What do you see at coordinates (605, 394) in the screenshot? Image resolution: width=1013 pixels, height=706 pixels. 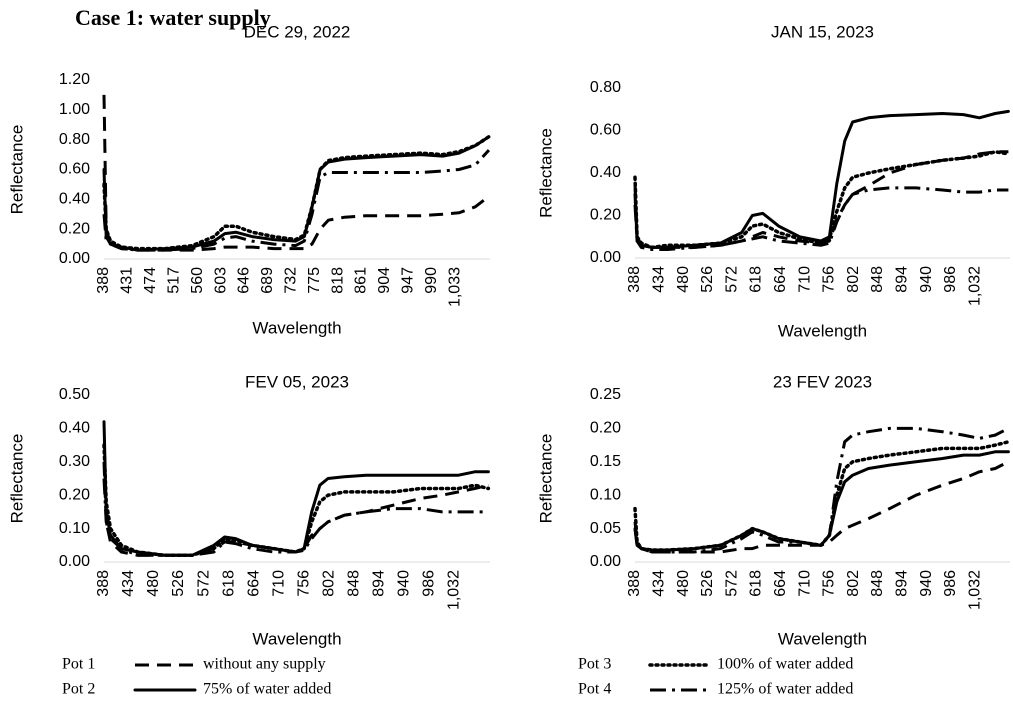 I see `y-tick-label: 0.25` at bounding box center [605, 394].